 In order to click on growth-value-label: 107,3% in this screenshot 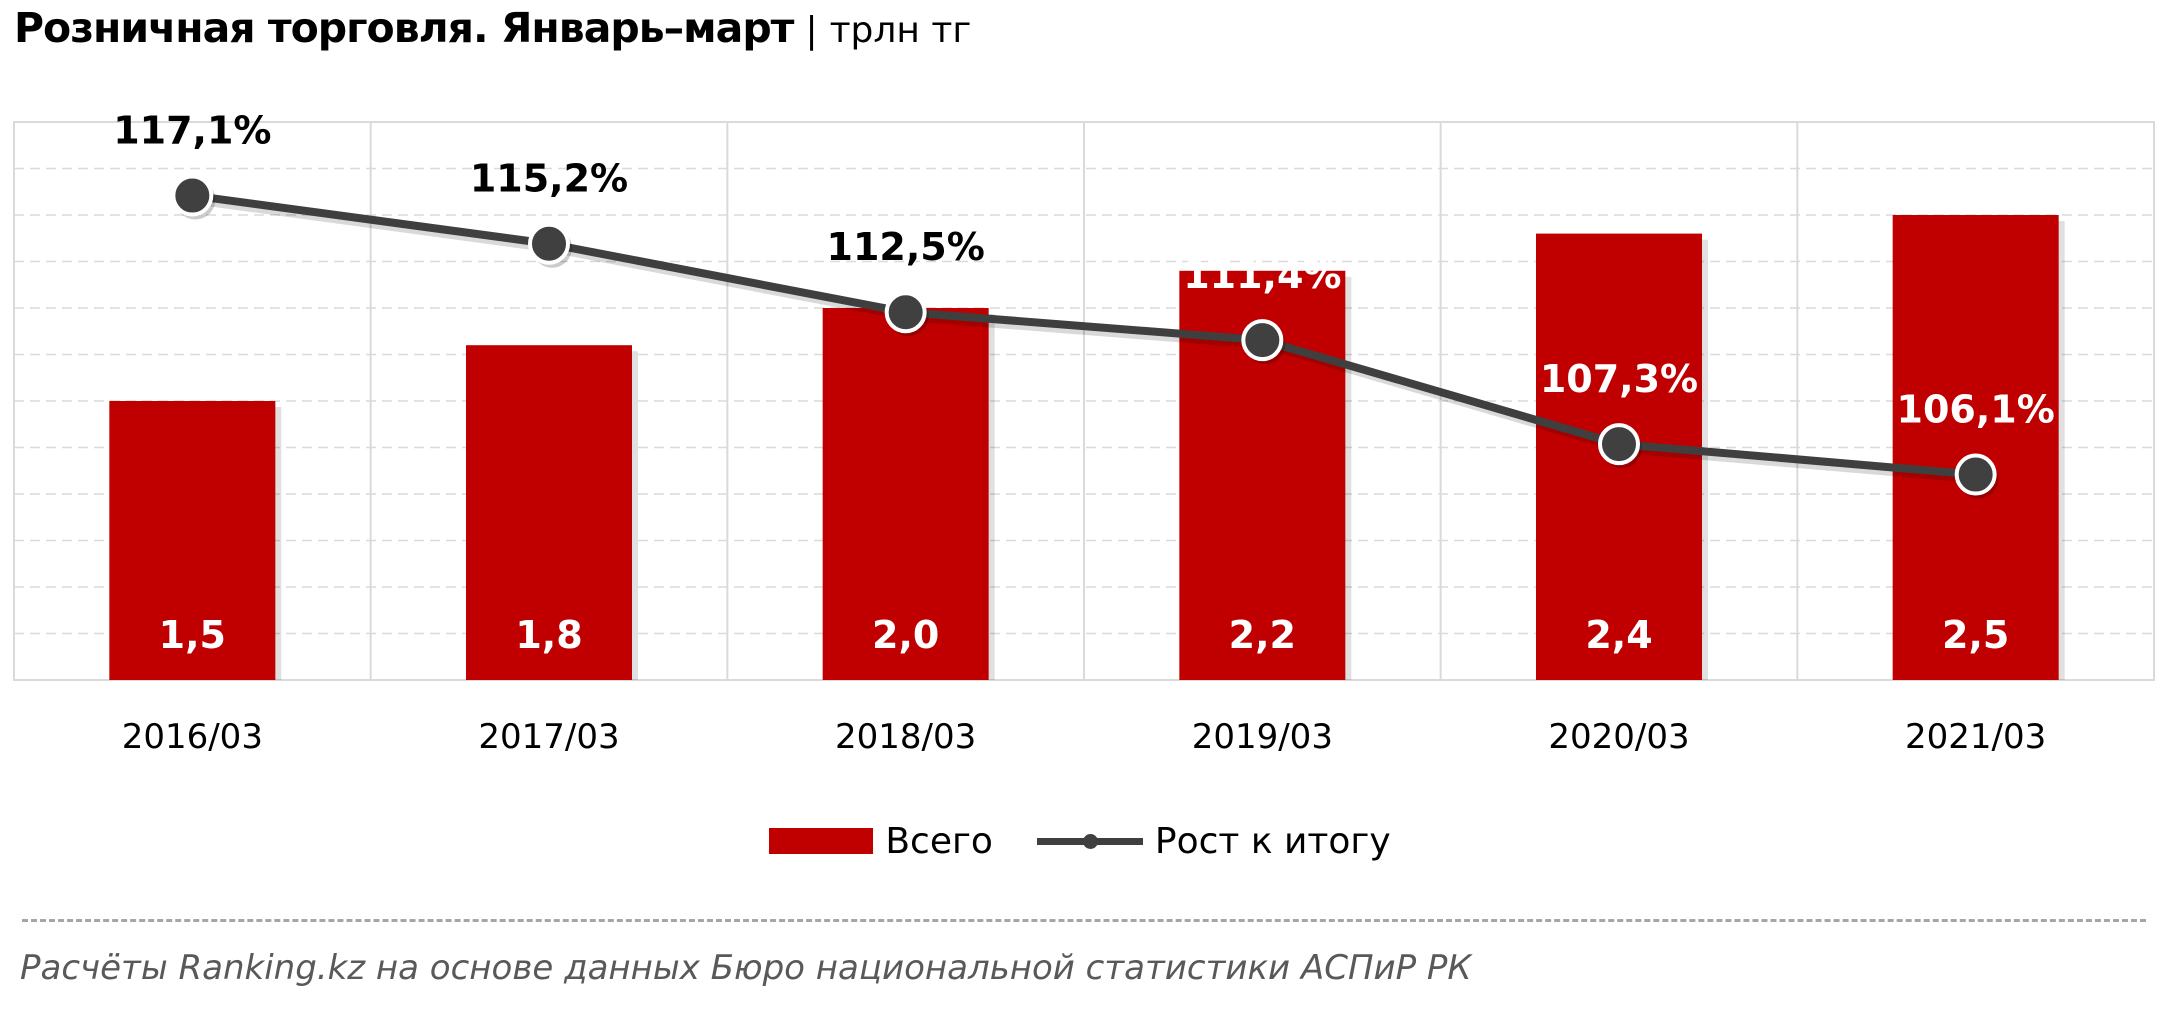, I will do `click(1619, 379)`.